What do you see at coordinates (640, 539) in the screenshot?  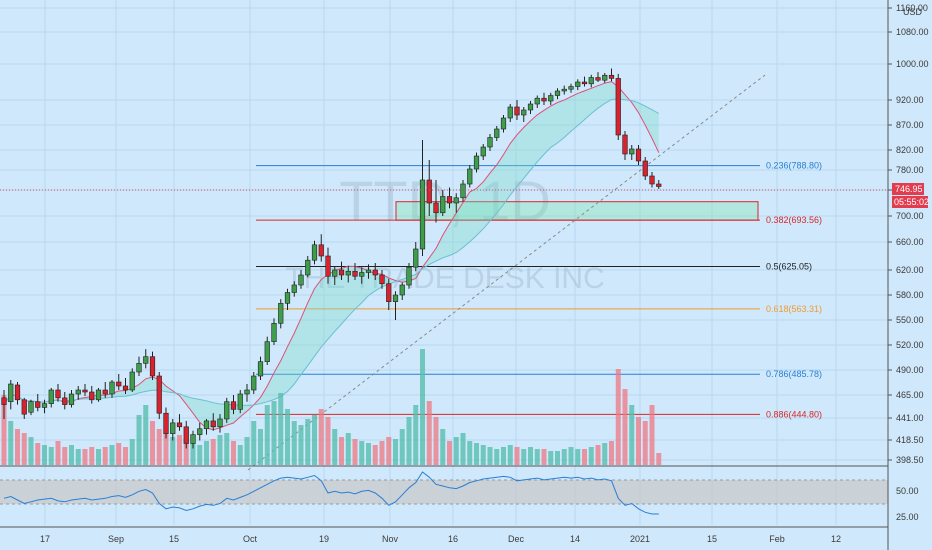 I see `time-tick-label: 2021` at bounding box center [640, 539].